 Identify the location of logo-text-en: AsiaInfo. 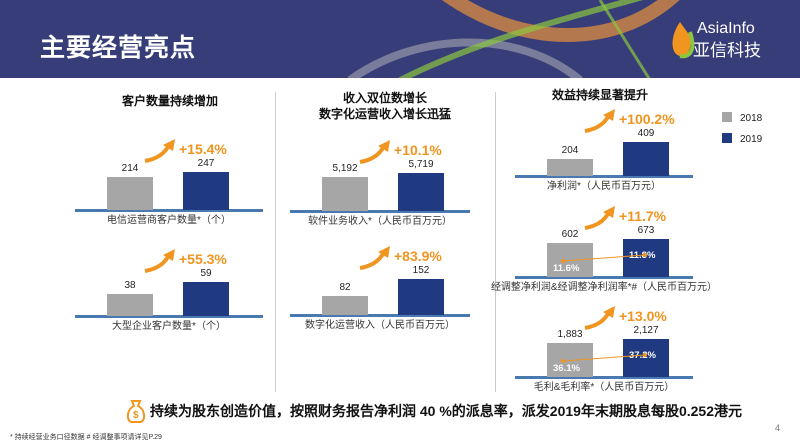
(726, 28).